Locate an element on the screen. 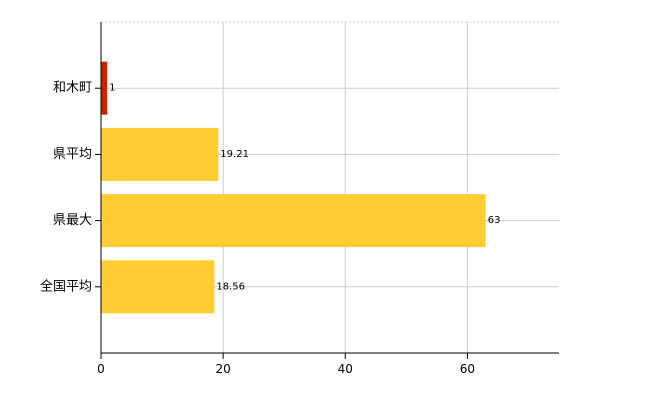 This screenshot has width=650, height=400. x-tick-label-1: 20 is located at coordinates (222, 369).